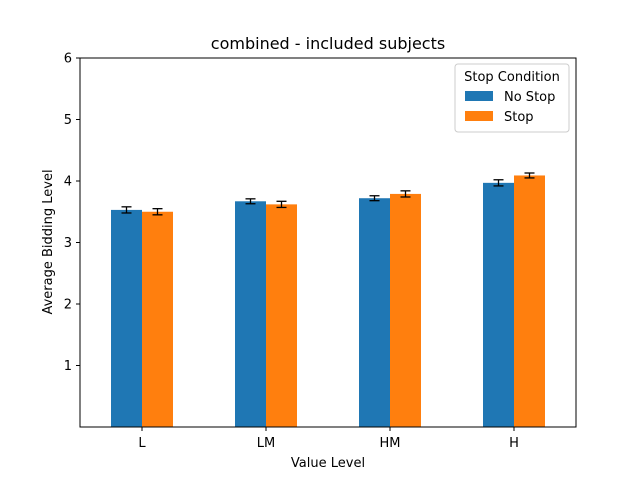 This screenshot has width=640, height=484. What do you see at coordinates (157, 212) in the screenshot?
I see `error-bar-stop-l` at bounding box center [157, 212].